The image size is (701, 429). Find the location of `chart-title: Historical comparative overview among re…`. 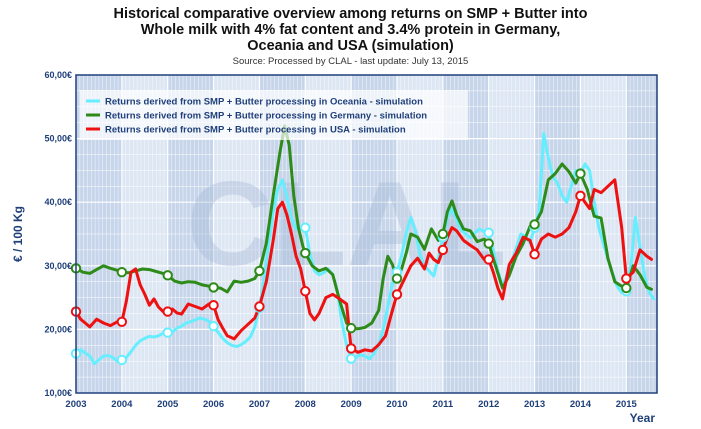

chart-title: Historical comparative overview among re… is located at coordinates (350, 30).